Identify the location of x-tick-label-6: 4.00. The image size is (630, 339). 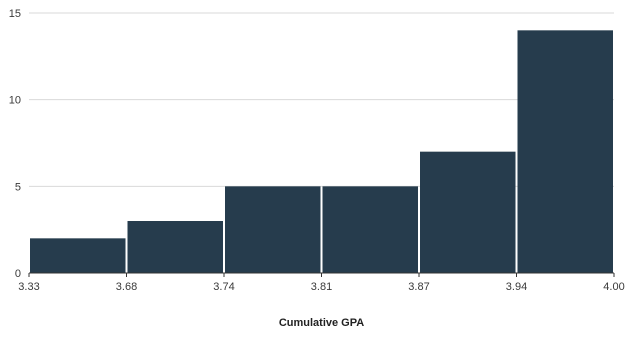
(613, 287).